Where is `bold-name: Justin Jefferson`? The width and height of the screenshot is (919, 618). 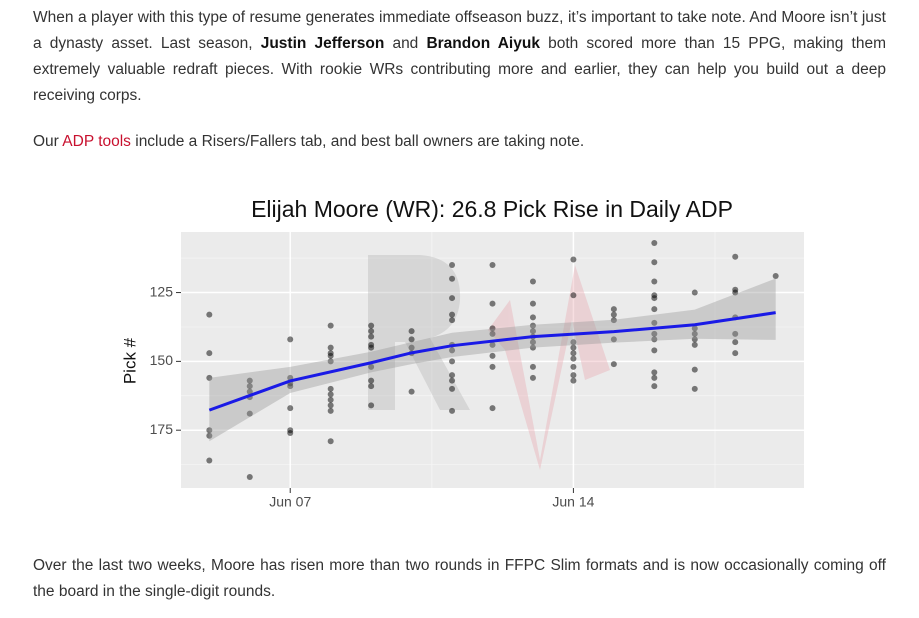
bold-name: Justin Jefferson is located at coordinates (322, 43).